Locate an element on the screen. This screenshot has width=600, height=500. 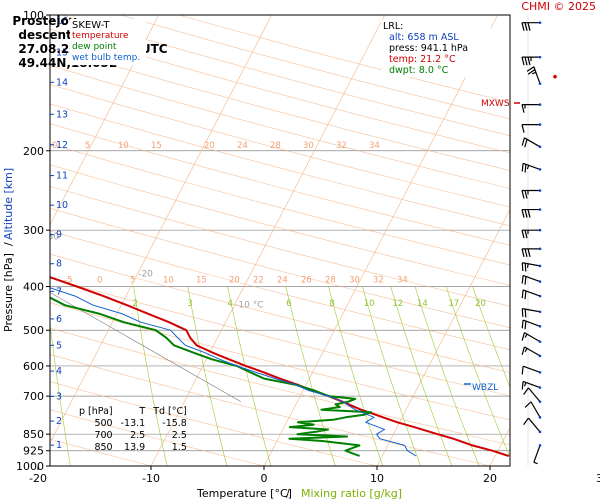
x-tick-label: 0 is located at coordinates (264, 478).